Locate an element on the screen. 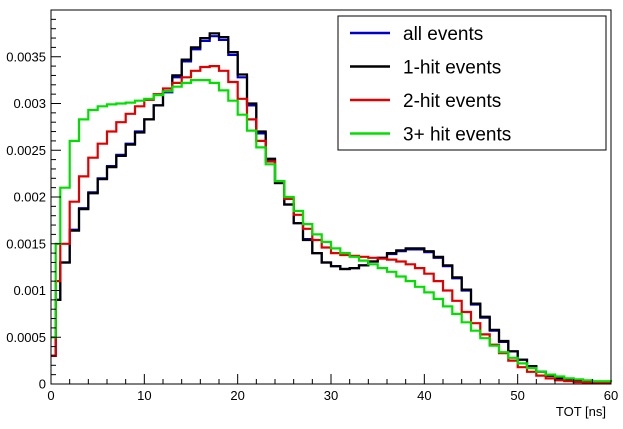 Image resolution: width=623 pixels, height=429 pixels. x-tick-label: 0 is located at coordinates (50, 395).